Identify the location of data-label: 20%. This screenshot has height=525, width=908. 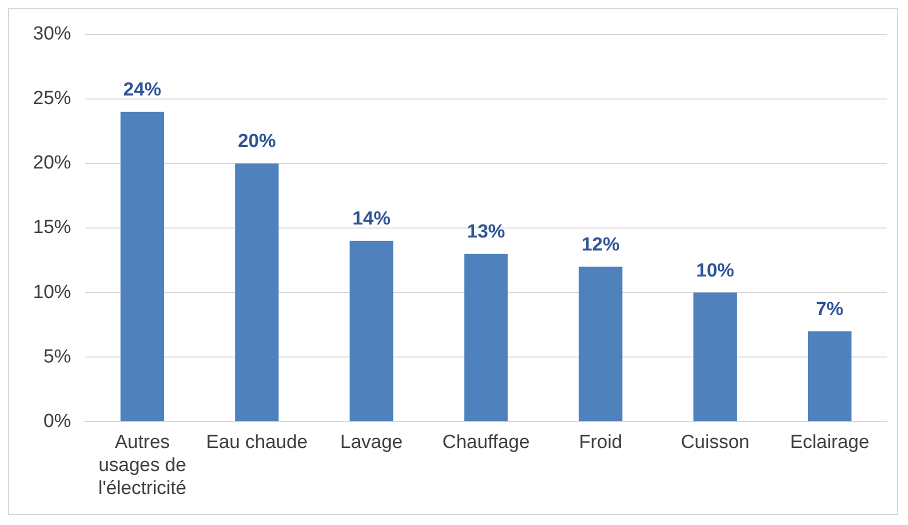
(257, 141).